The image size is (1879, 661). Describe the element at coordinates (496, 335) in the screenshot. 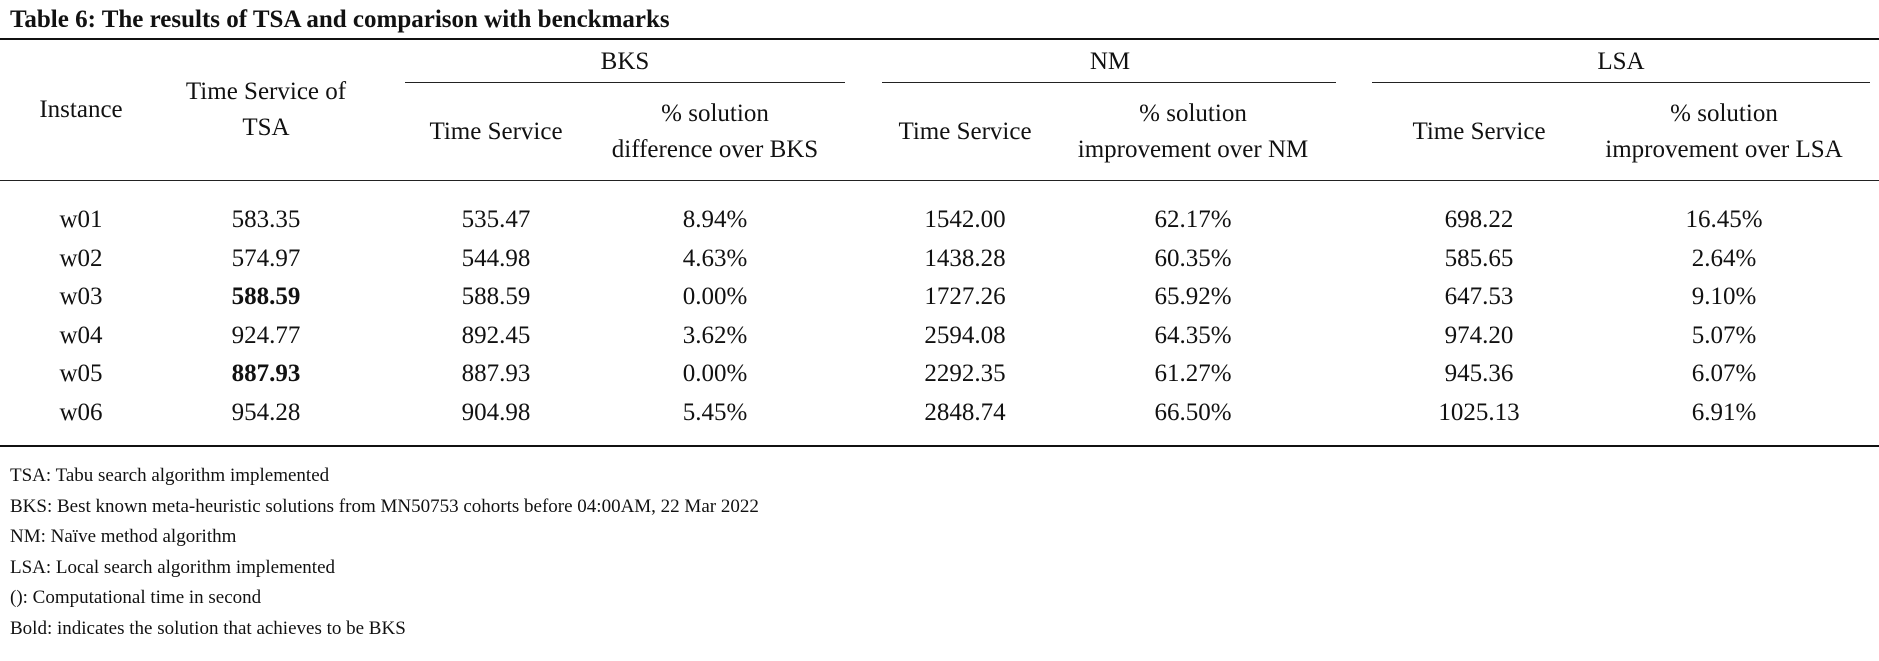

I see `cell-bks-time: 892.45` at that location.